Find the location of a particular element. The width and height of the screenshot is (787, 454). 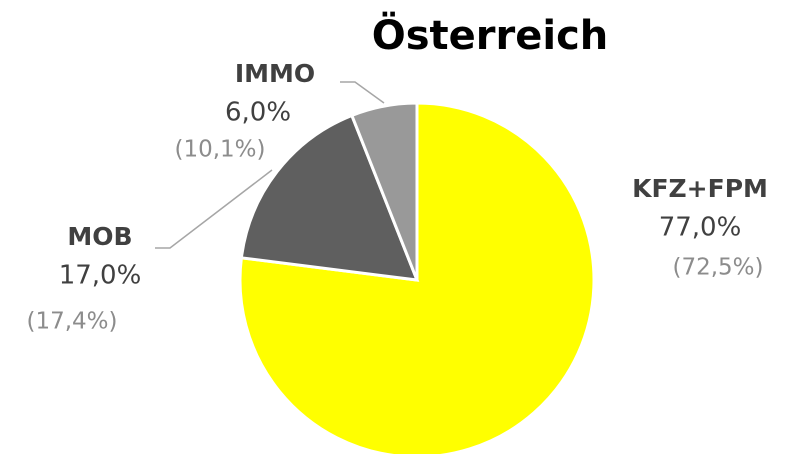

comparison-label: (72,5%) is located at coordinates (717, 268).